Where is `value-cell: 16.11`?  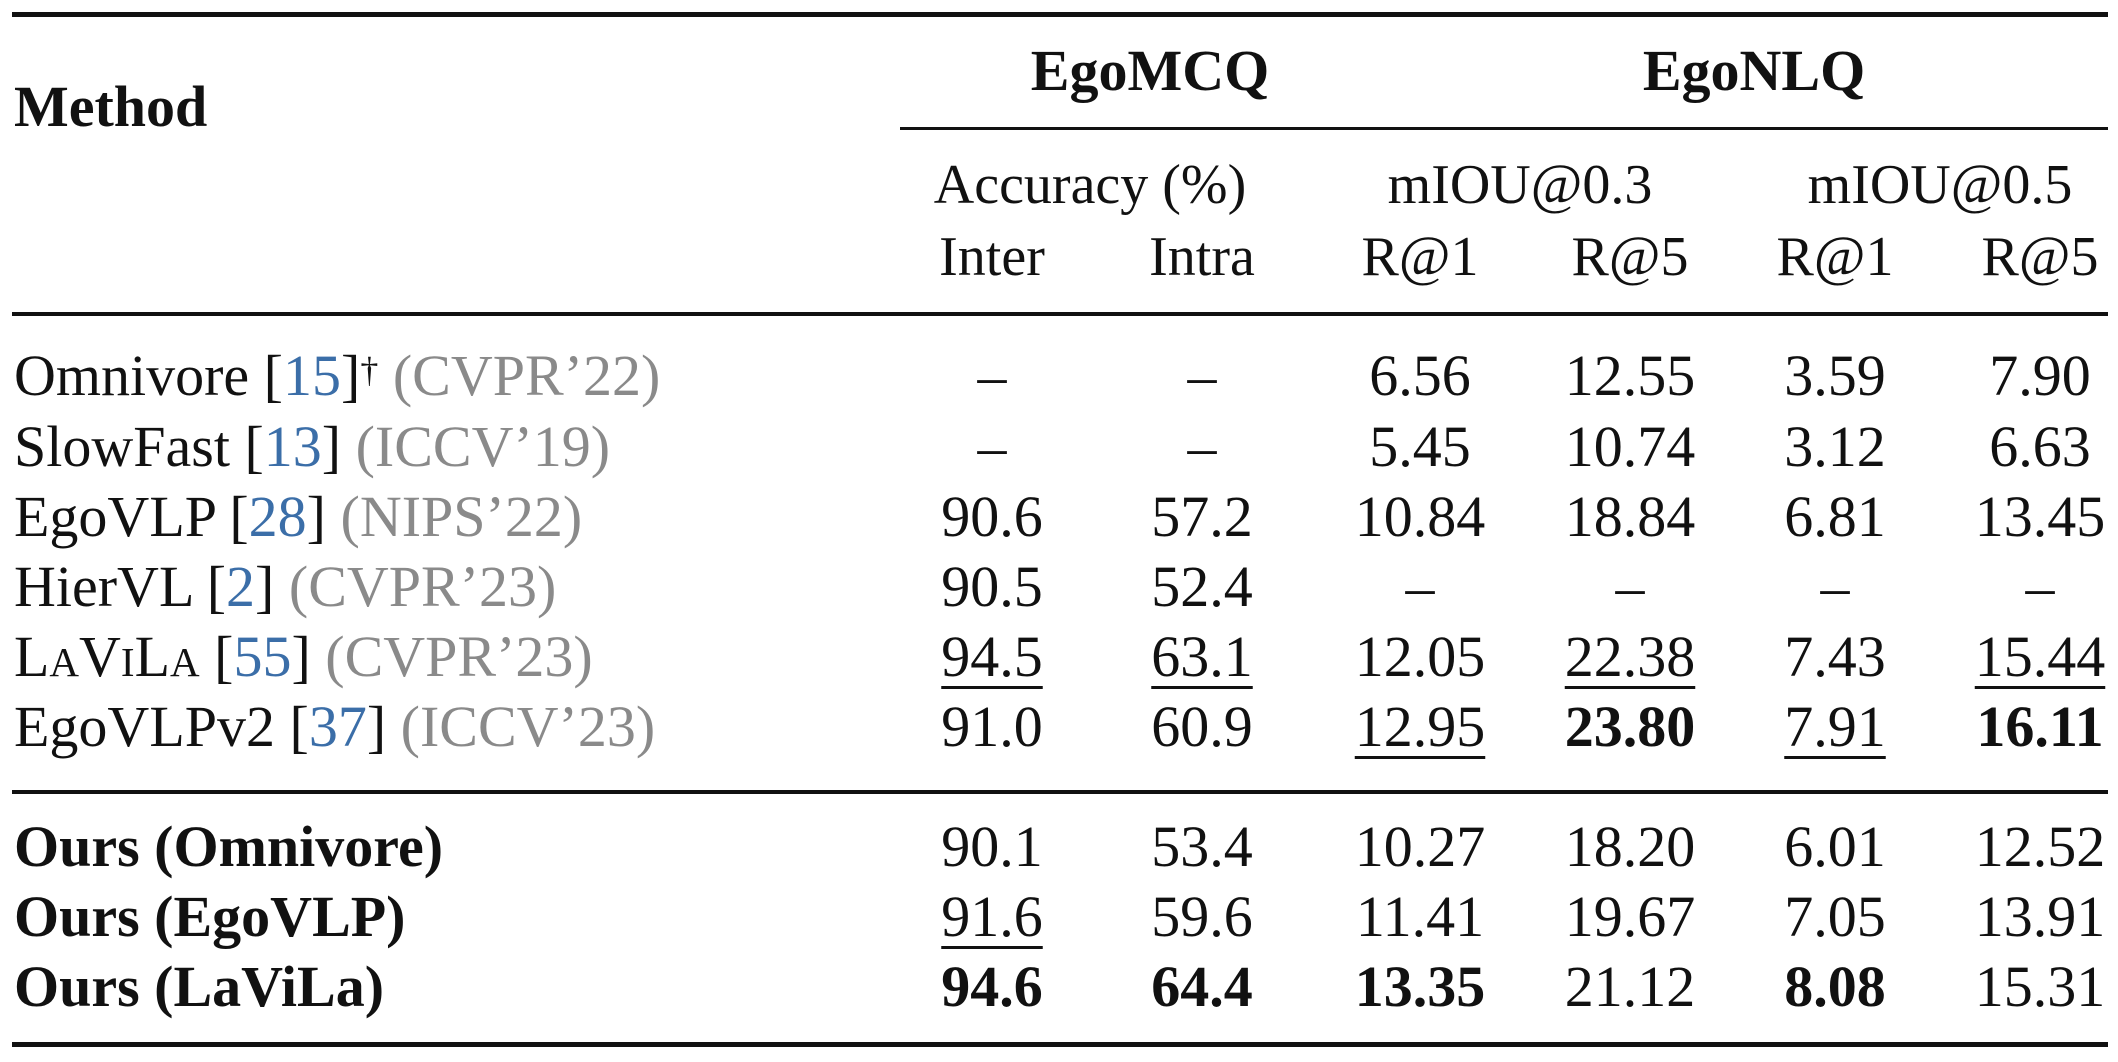
value-cell: 16.11 is located at coordinates (2029, 727).